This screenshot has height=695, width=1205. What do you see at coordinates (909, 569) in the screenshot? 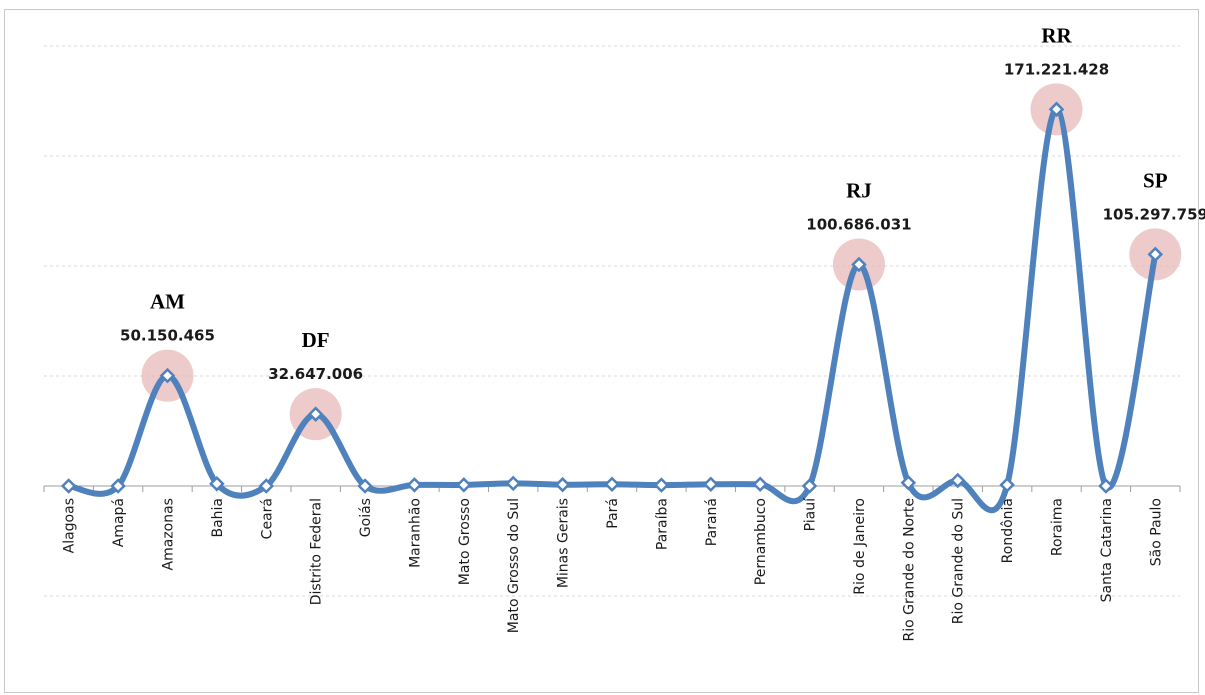
I see `category-label: Rio Grande do Norte` at bounding box center [909, 569].